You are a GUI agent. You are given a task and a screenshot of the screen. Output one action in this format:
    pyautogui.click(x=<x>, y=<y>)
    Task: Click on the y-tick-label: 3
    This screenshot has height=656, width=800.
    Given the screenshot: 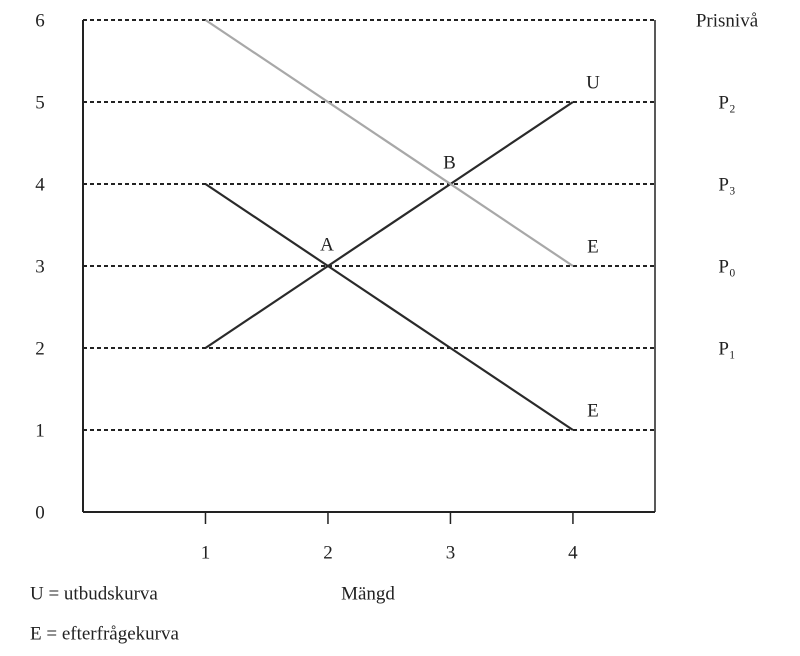 What is the action you would take?
    pyautogui.click(x=40, y=266)
    